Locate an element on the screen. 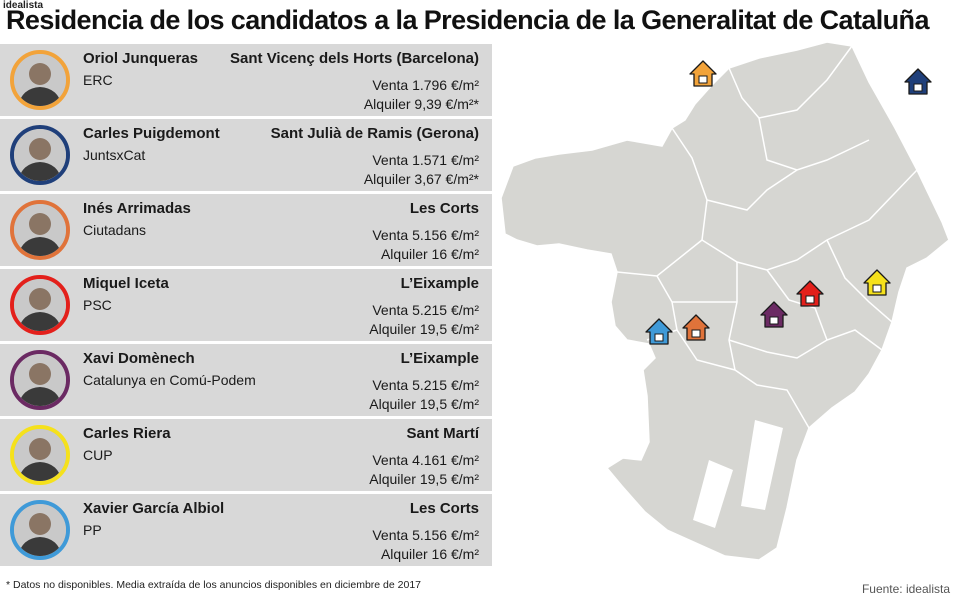 This screenshot has width=958, height=599. candidate-name: Carles Puigdemont is located at coordinates (151, 133).